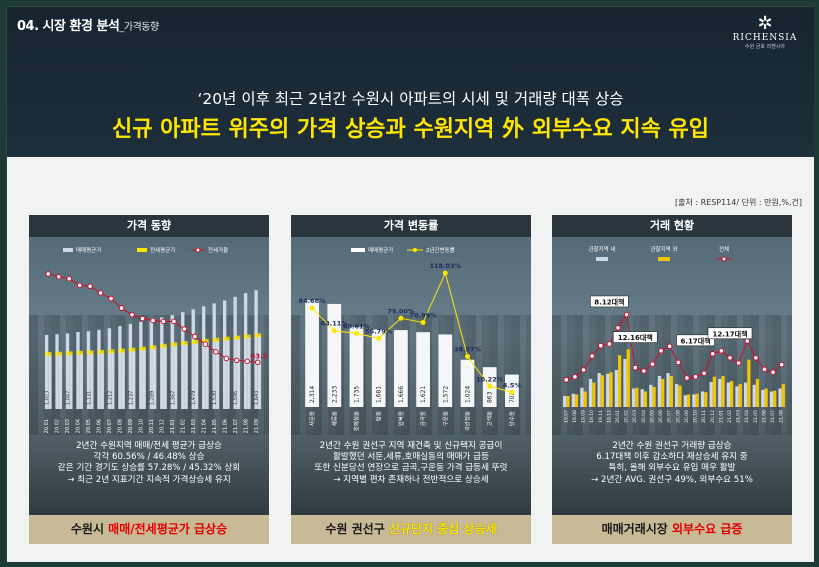 This screenshot has width=819, height=567. Describe the element at coordinates (678, 416) in the screenshot. I see `x-tick-label: 20.08` at that location.